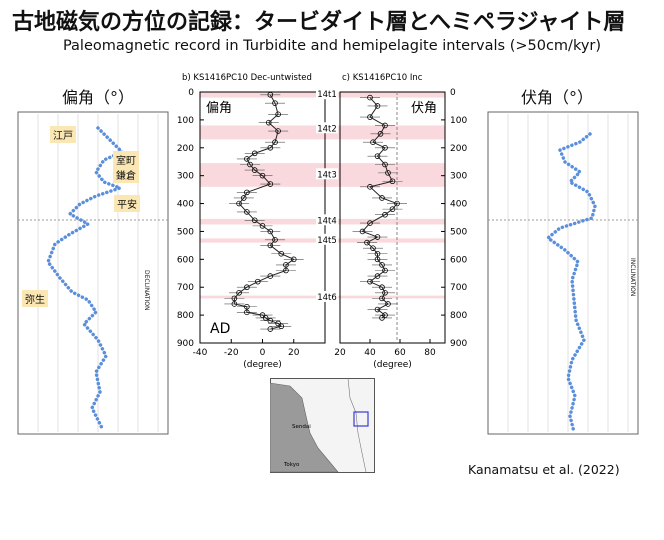  What do you see at coordinates (264, 212) in the screenshot?
I see `dec-series-line` at bounding box center [264, 212].